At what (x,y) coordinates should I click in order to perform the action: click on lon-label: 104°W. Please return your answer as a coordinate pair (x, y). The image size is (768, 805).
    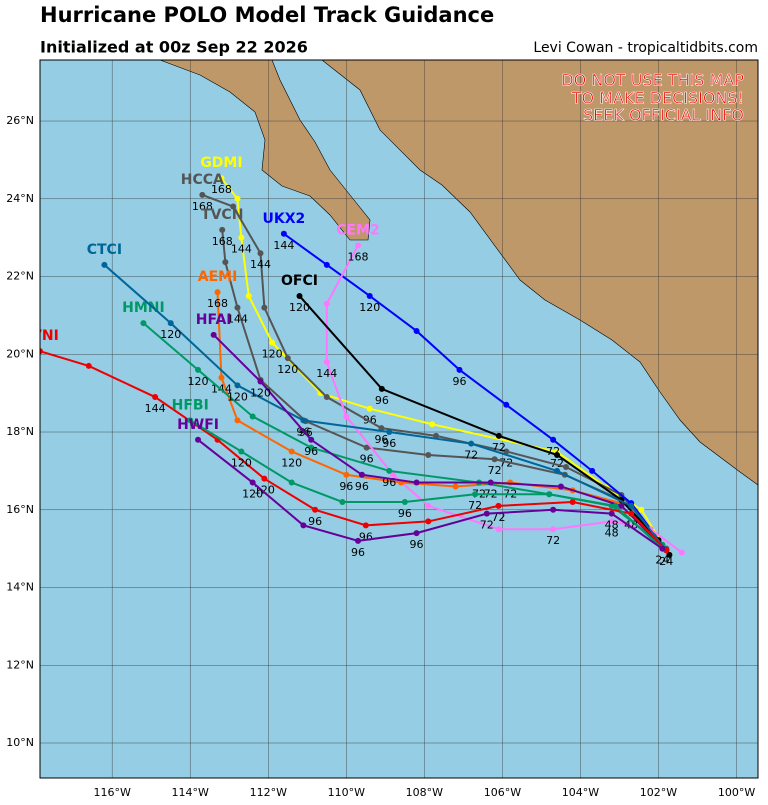
    Looking at the image, I should click on (580, 792).